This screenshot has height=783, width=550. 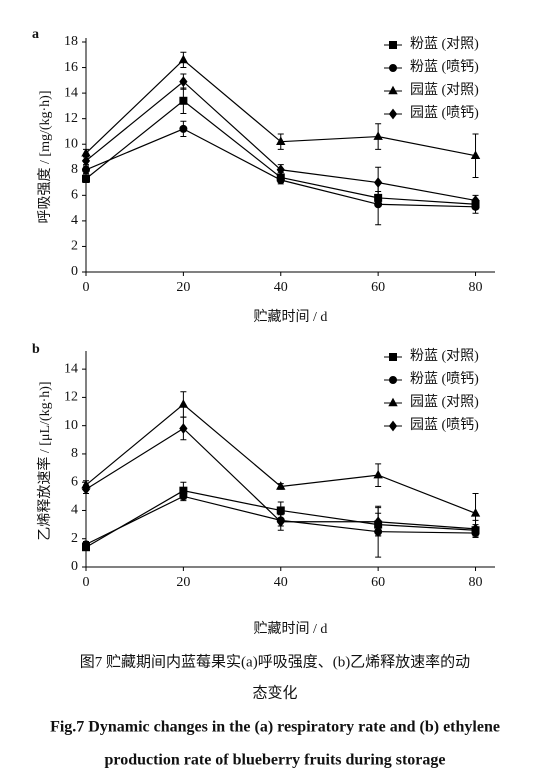 What do you see at coordinates (275, 661) in the screenshot?
I see `caption-zh: 图7 贮藏期间内蓝莓果实(a)呼吸强度、(b)乙烯释放速率的动` at bounding box center [275, 661].